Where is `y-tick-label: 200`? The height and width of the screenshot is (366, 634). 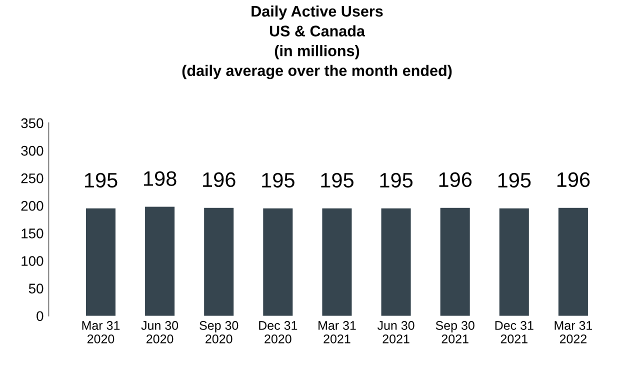
y-tick-label: 200 is located at coordinates (32, 205).